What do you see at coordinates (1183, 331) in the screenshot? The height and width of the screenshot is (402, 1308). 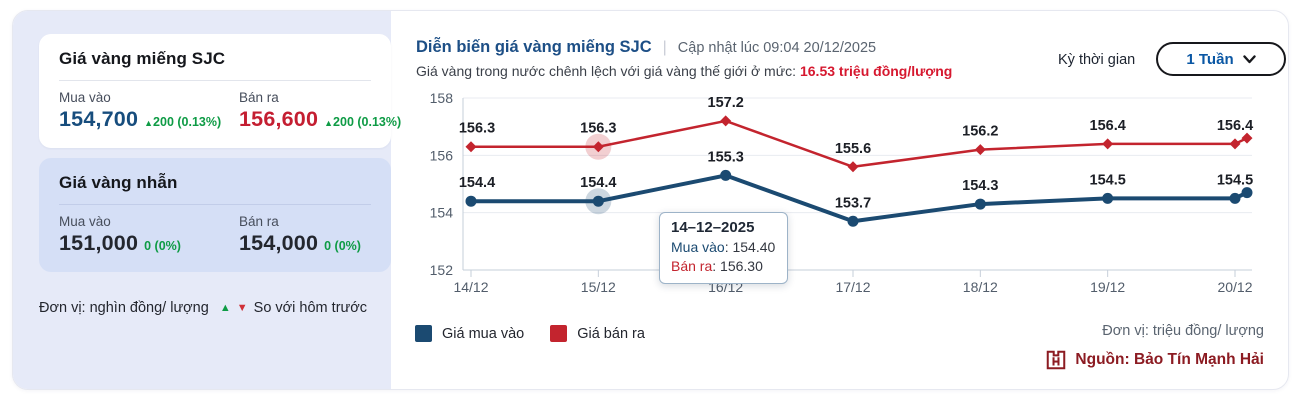 I see `chart-unit-note: Đơn vị: triệu đồng/ lượng` at bounding box center [1183, 331].